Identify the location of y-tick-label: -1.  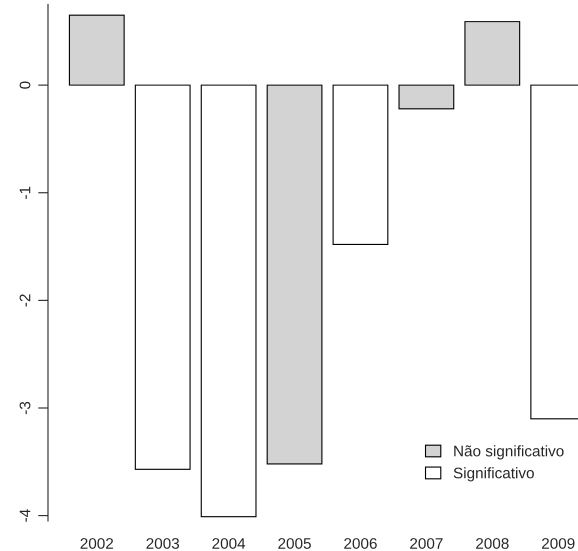
(25, 192).